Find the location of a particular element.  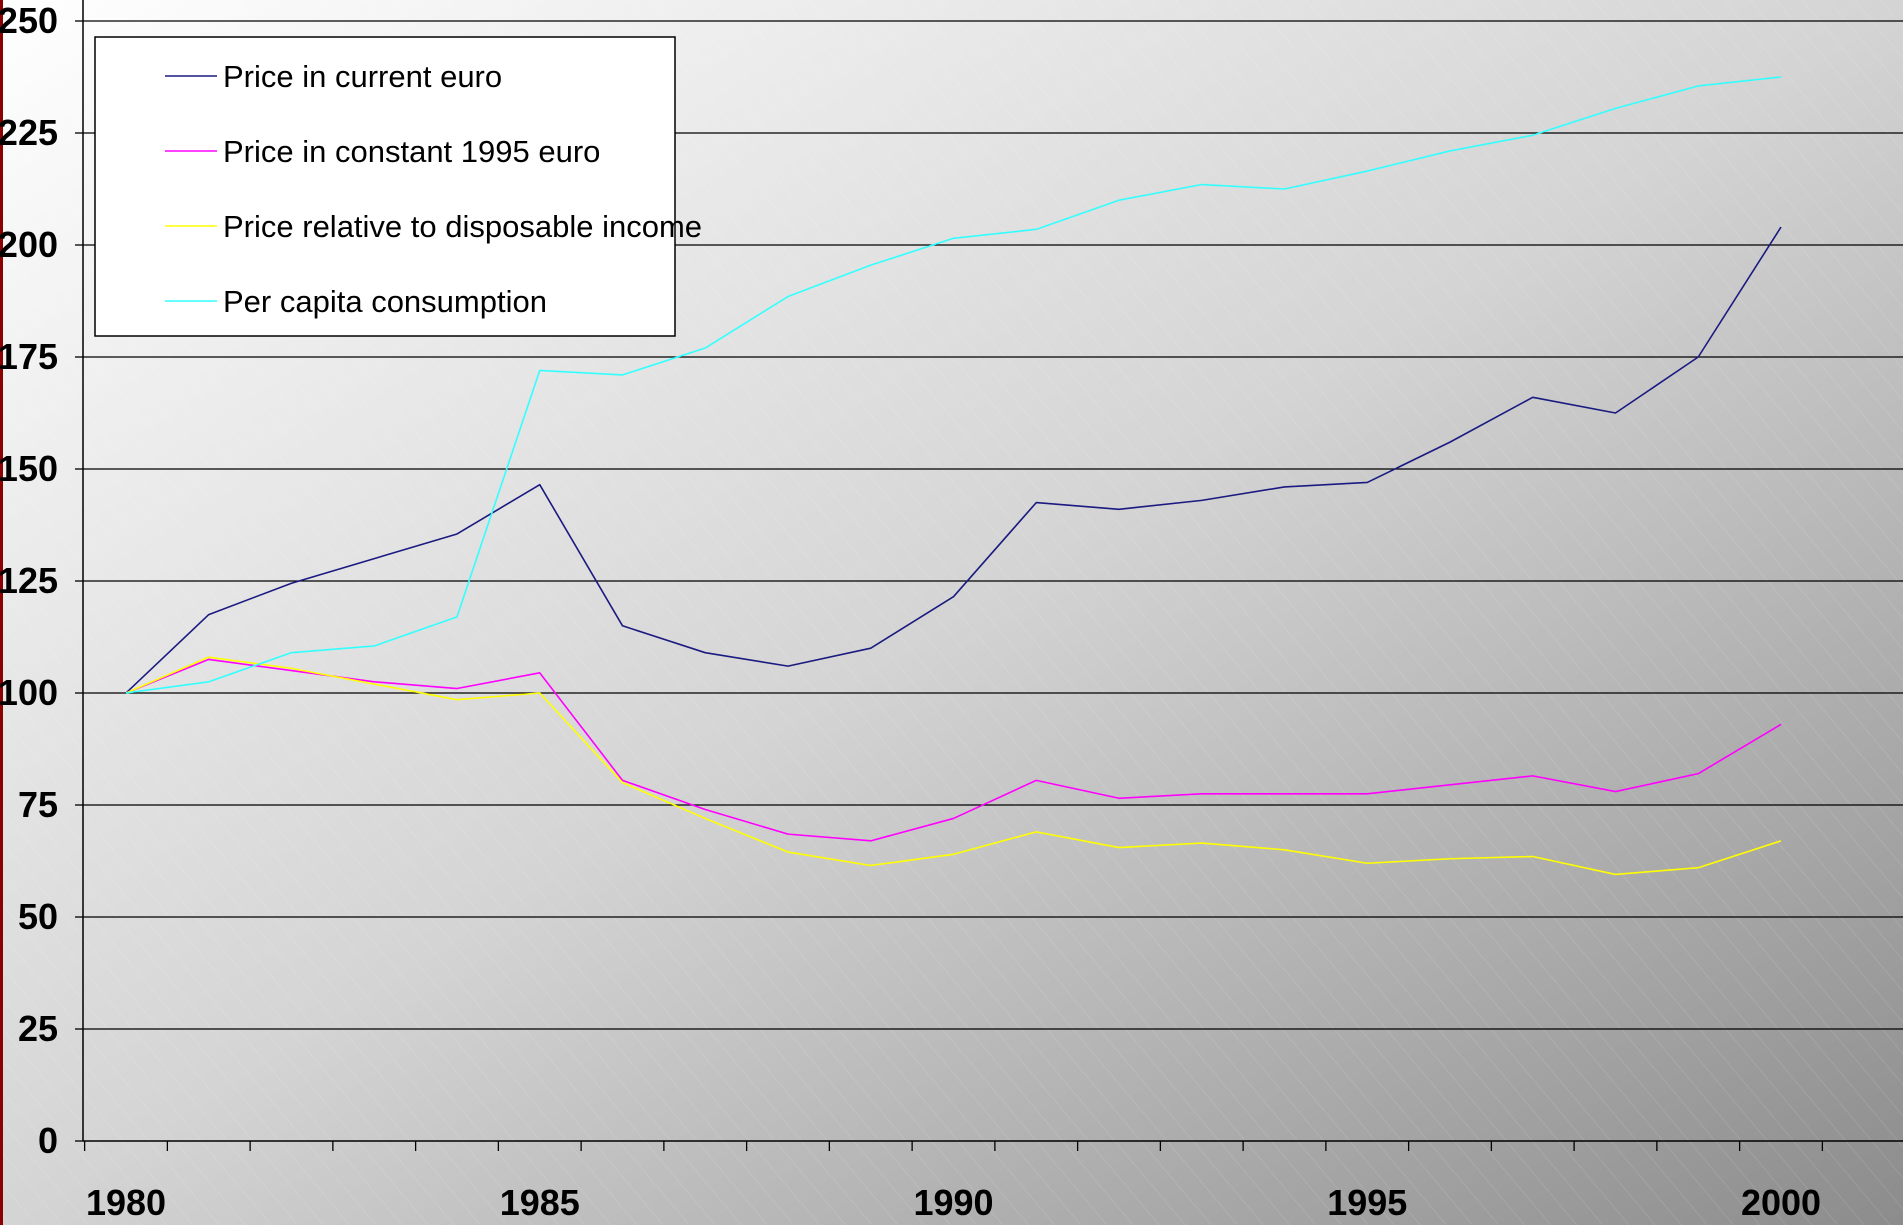

x-tick-label-1985: 1985 is located at coordinates (540, 1202).